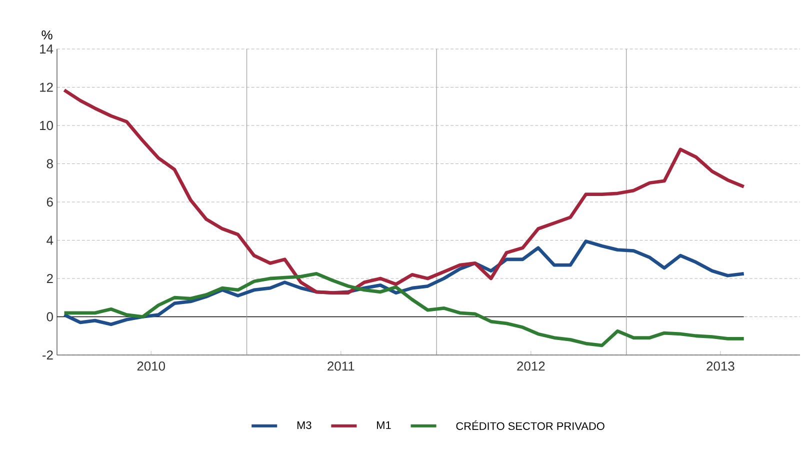  What do you see at coordinates (47, 49) in the screenshot?
I see `y-tick-label: 14` at bounding box center [47, 49].